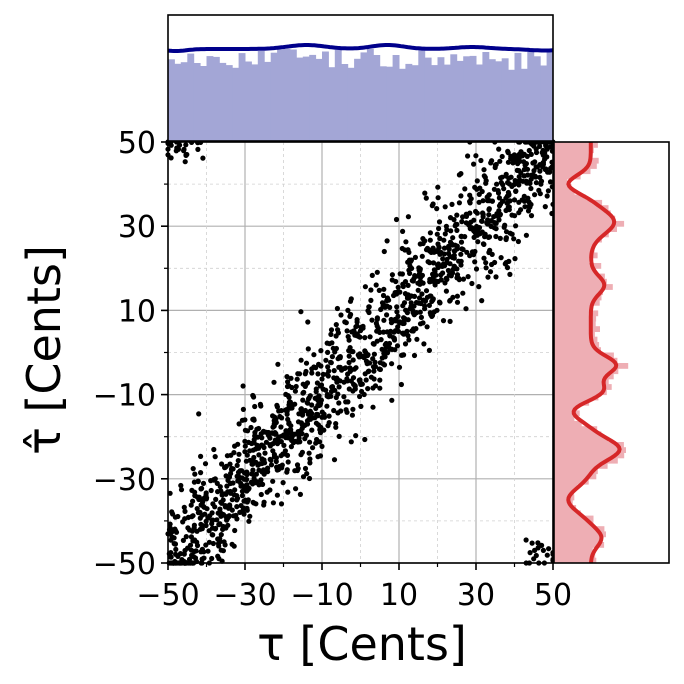 The height and width of the screenshot is (684, 684). I want to click on y-tick-label: 10, so click(137, 311).